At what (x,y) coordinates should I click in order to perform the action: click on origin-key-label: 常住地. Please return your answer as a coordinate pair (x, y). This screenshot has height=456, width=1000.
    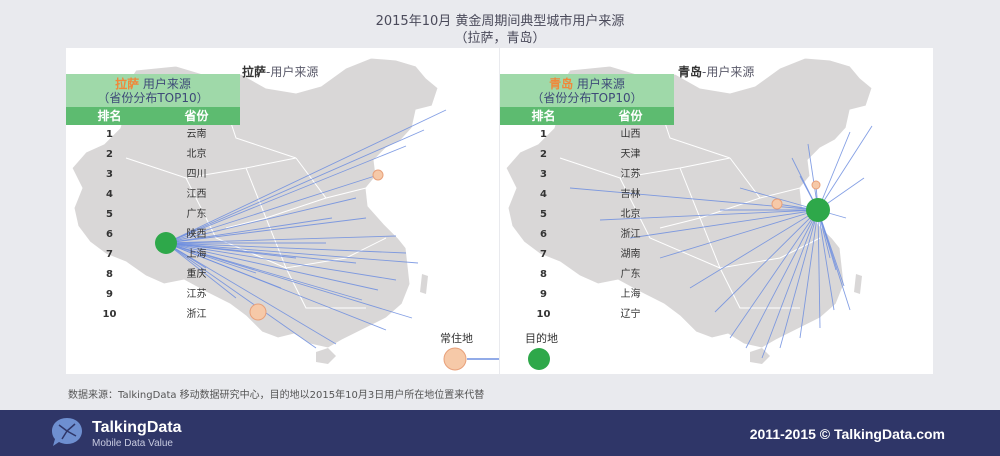
    Looking at the image, I should click on (456, 338).